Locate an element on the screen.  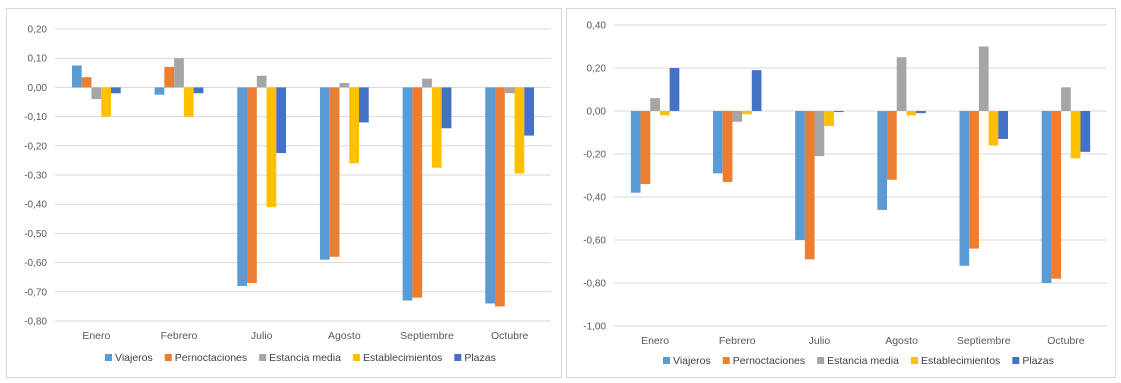
bar-establecimientos-agosto is located at coordinates (911, 113).